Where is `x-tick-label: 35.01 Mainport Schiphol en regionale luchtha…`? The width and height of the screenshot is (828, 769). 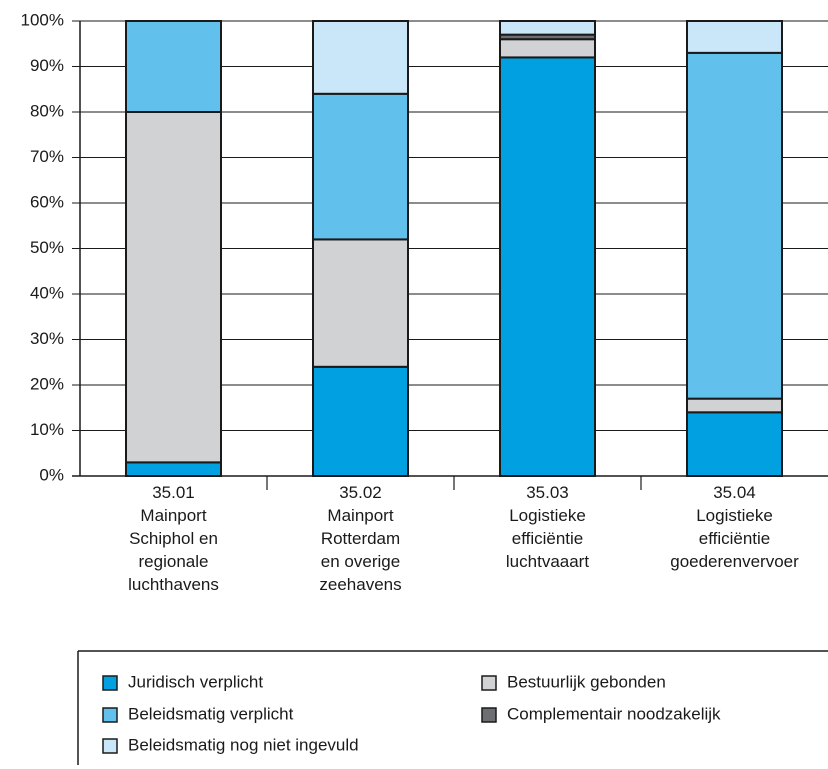
x-tick-label: 35.01 Mainport Schiphol en regionale luchtha… is located at coordinates (173, 538).